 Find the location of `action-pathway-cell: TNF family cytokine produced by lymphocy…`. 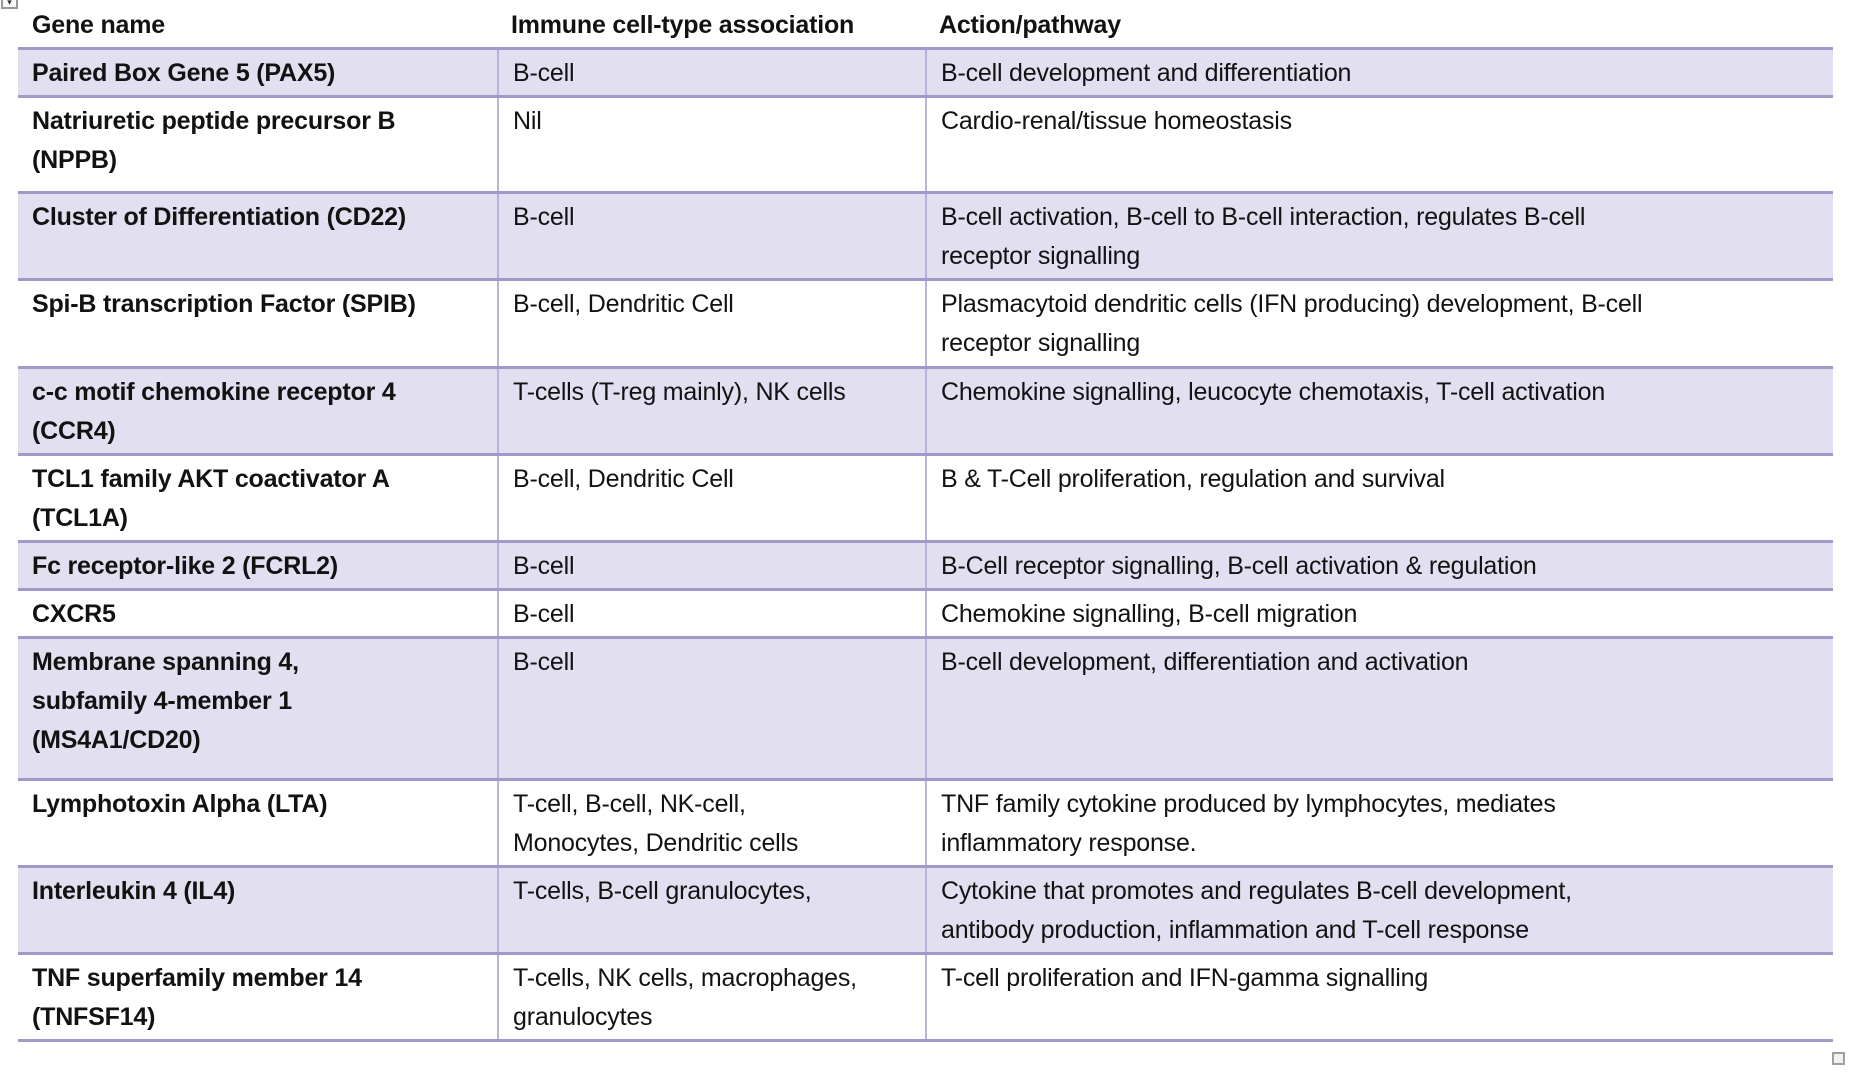

action-pathway-cell: TNF family cytokine produced by lymphocy… is located at coordinates (1379, 823).